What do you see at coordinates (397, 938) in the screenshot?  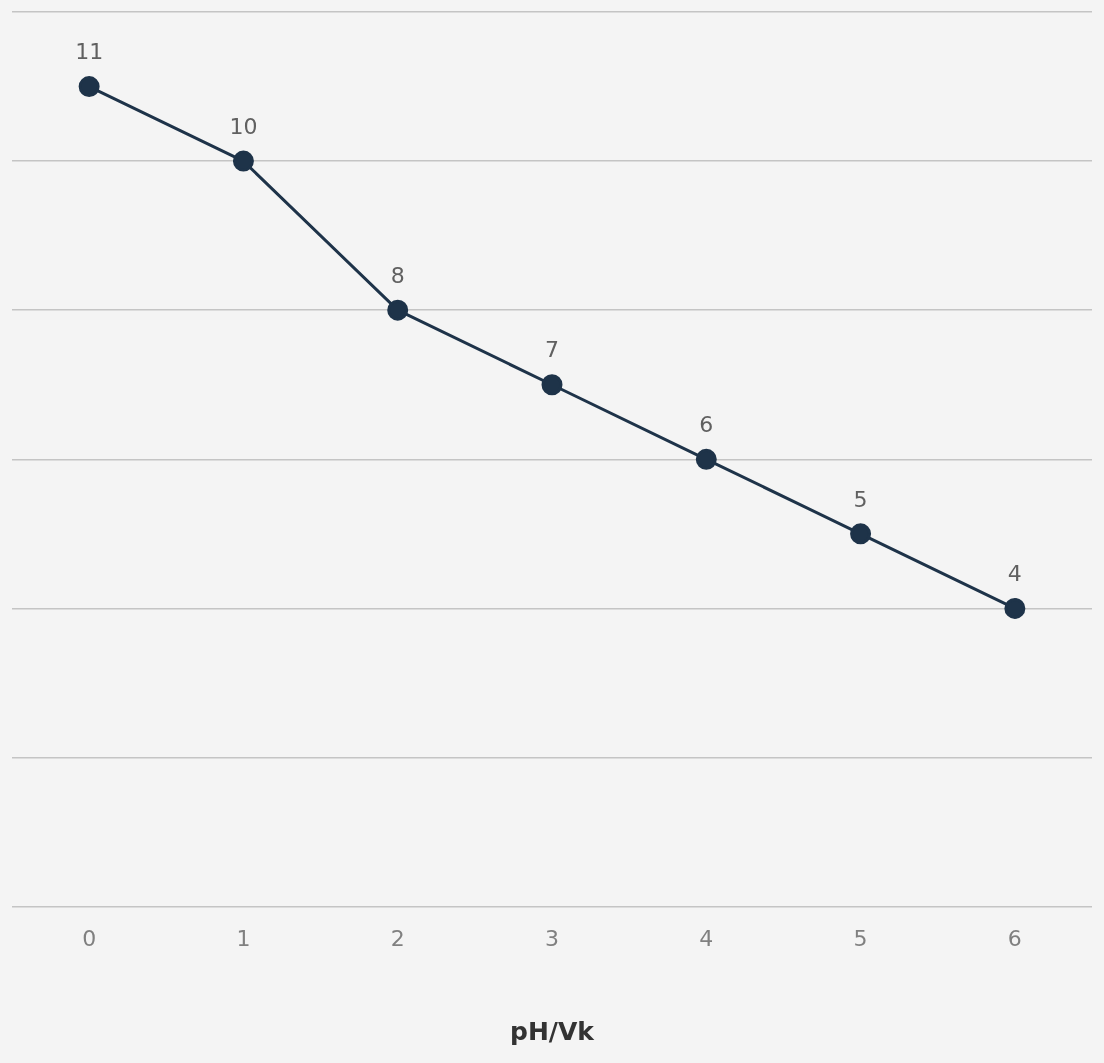 I see `x-tick-label: 2` at bounding box center [397, 938].